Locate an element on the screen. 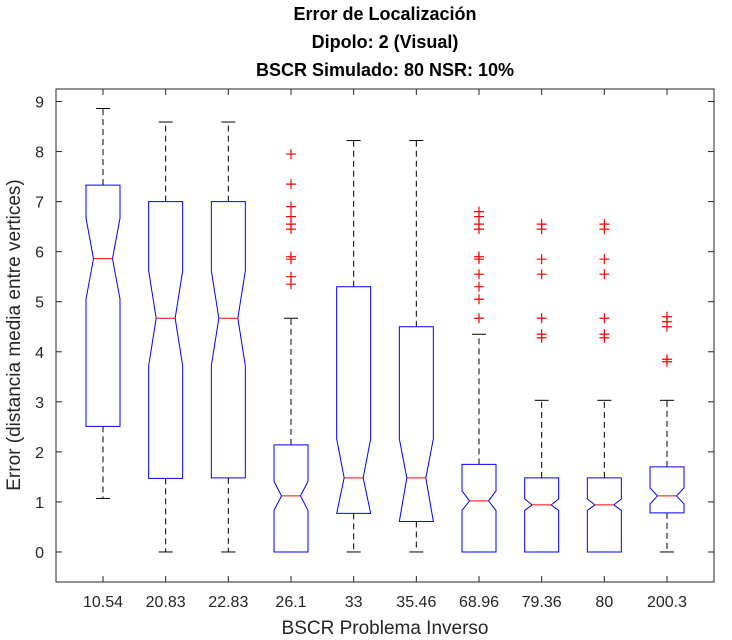 This screenshot has width=732, height=640. x-tick-label: 79.36 is located at coordinates (542, 602).